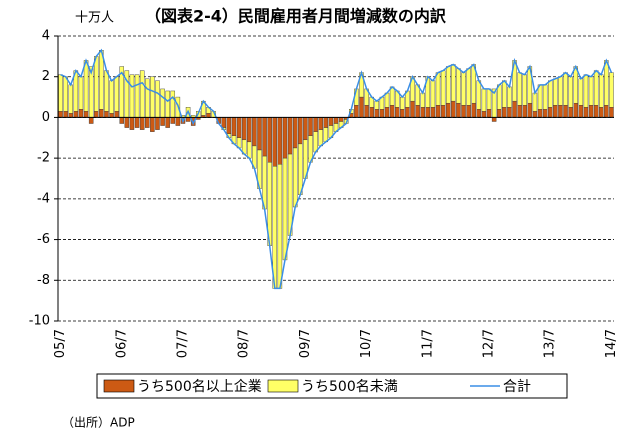 Image resolution: width=626 pixels, height=437 pixels. I want to click on x-tick-label: 08/7, so click(244, 343).